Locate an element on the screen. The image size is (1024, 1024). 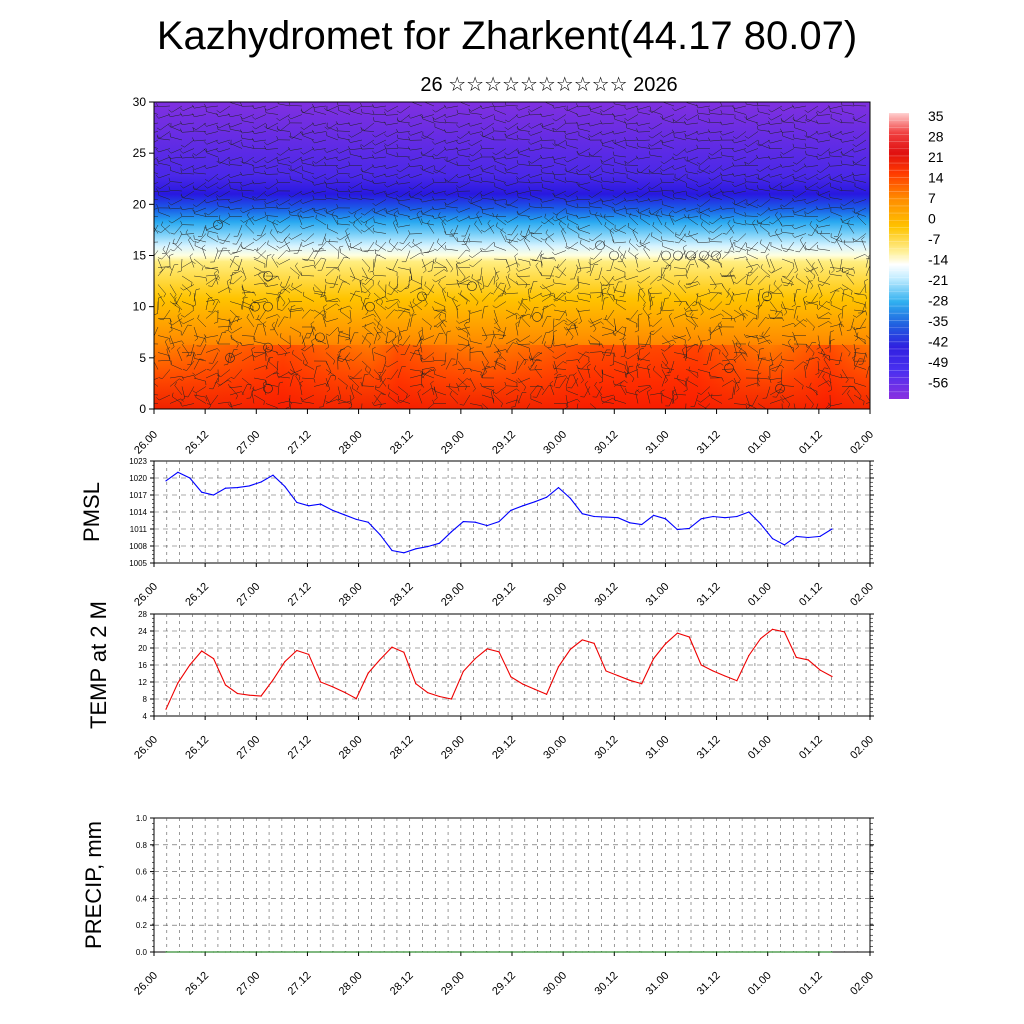
temp-x-tick-label: 26.12 is located at coordinates (197, 748).